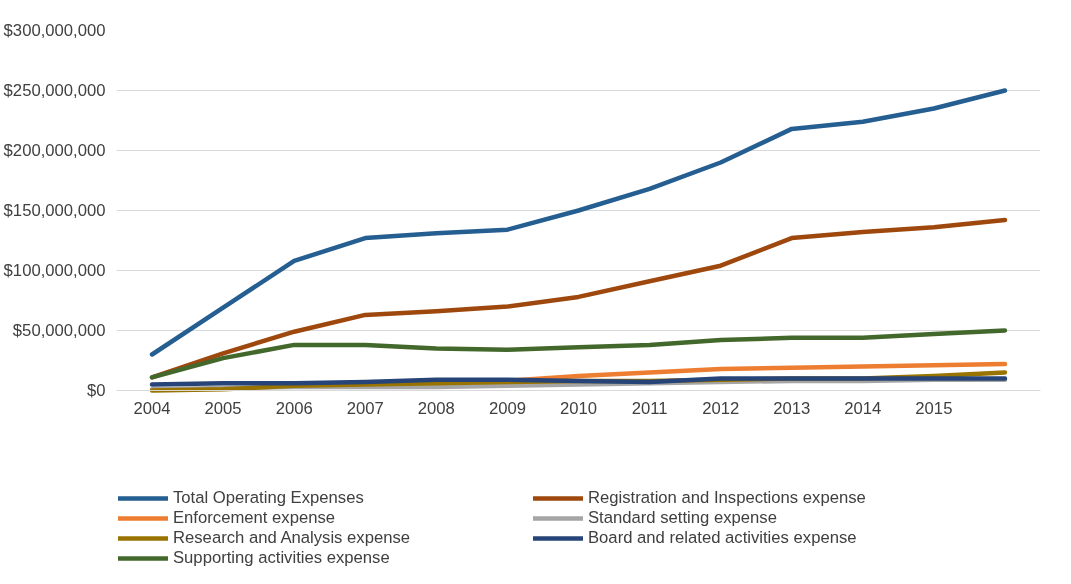 Image resolution: width=1071 pixels, height=584 pixels. What do you see at coordinates (507, 408) in the screenshot?
I see `x-tick-label: 2009` at bounding box center [507, 408].